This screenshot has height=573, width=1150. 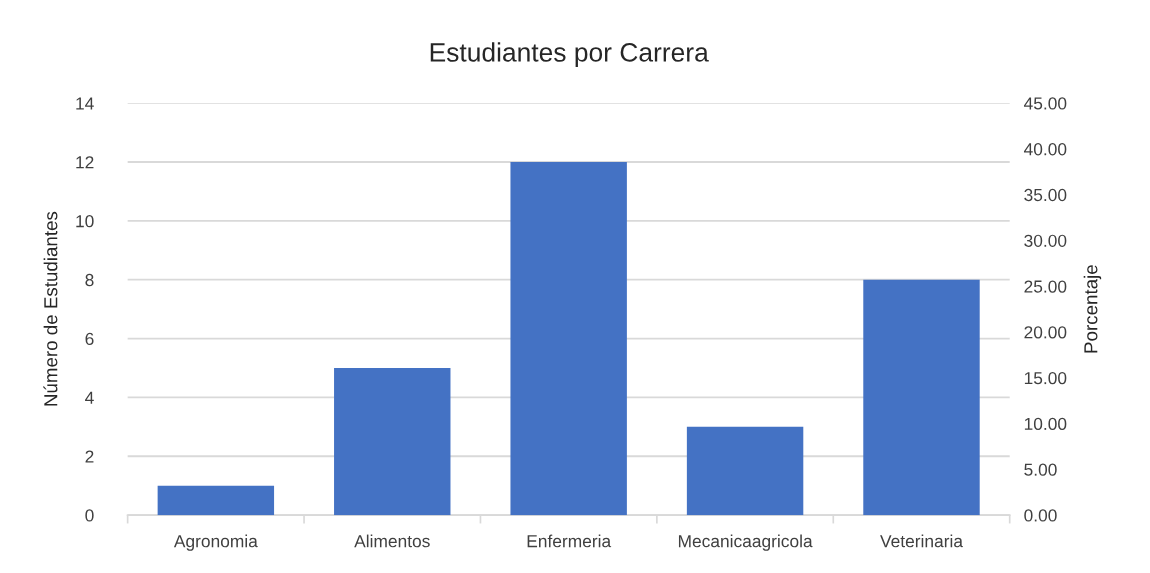 What do you see at coordinates (89, 339) in the screenshot?
I see `y-tick-label: 6` at bounding box center [89, 339].